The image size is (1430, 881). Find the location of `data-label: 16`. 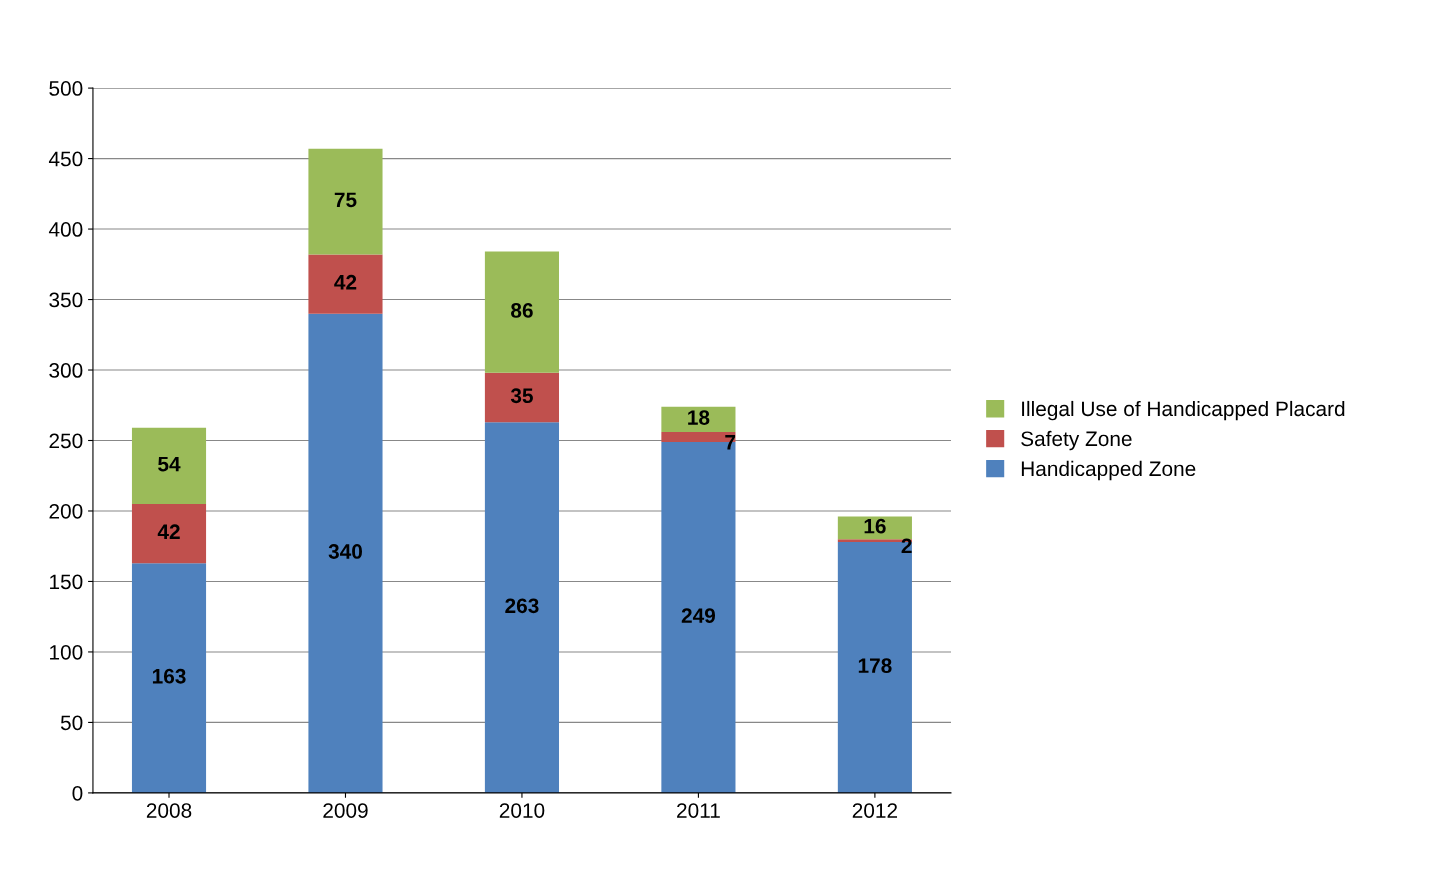

data-label: 16 is located at coordinates (875, 526).